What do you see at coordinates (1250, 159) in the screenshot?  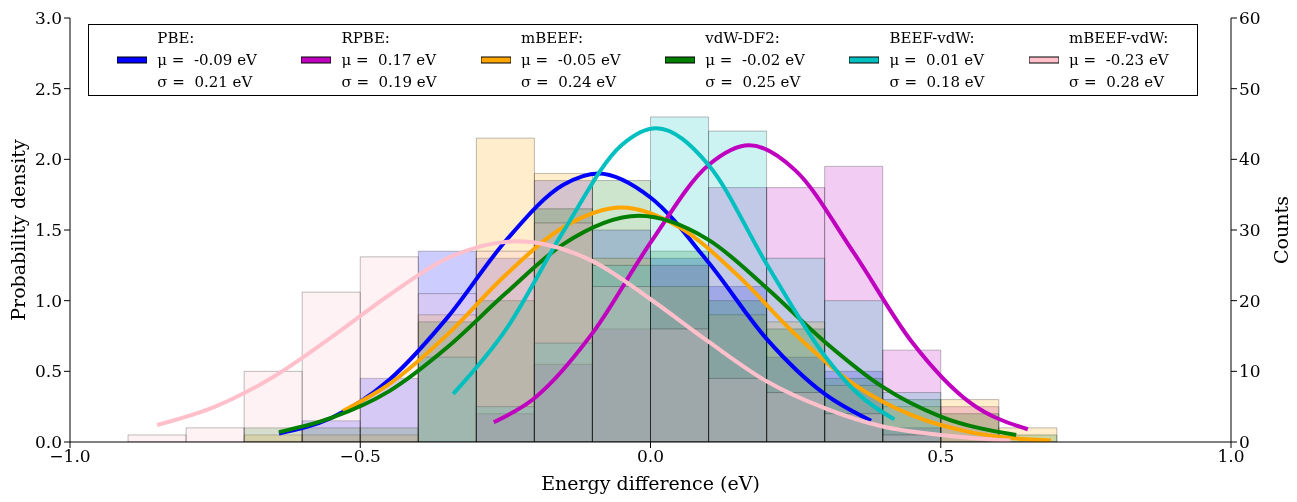 I see `y2-tick-label: 40` at bounding box center [1250, 159].